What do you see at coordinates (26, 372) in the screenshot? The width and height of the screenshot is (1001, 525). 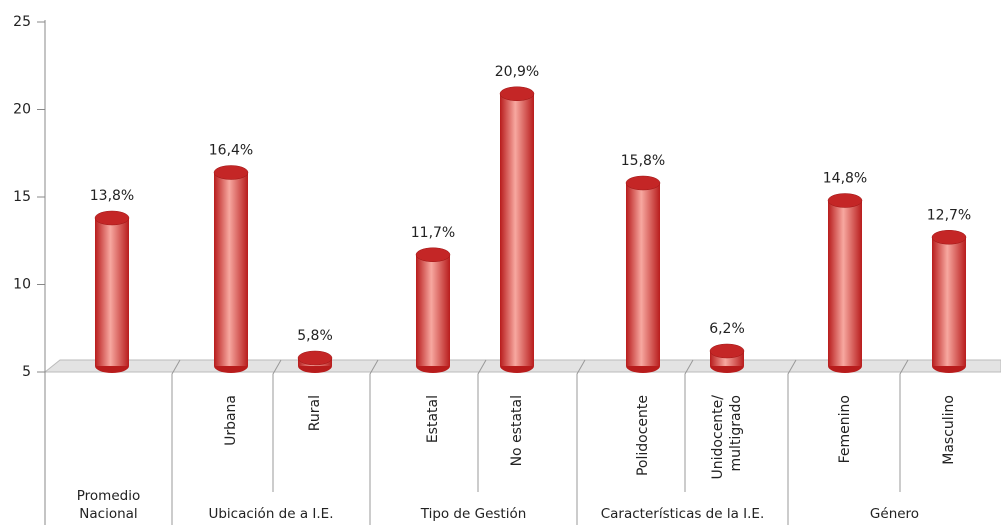 I see `y-tick-label: 5` at bounding box center [26, 372].